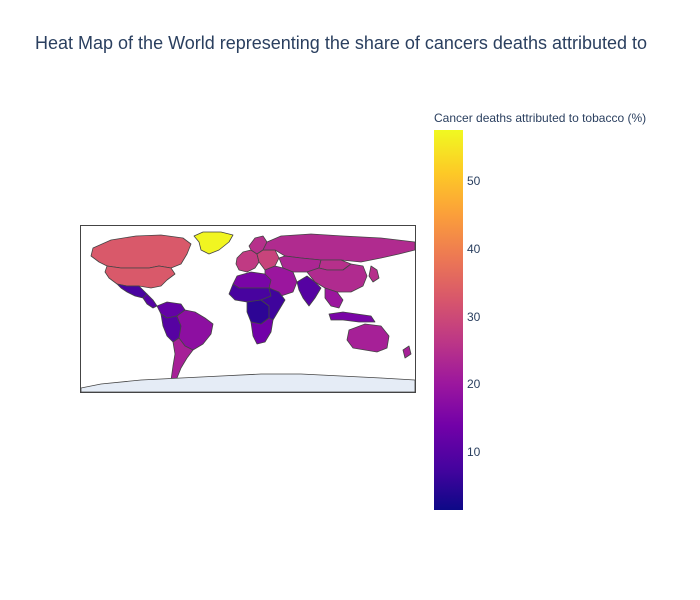 This screenshot has height=600, width=700. Describe the element at coordinates (474, 248) in the screenshot. I see `colorbar-tick-label: 40` at that location.